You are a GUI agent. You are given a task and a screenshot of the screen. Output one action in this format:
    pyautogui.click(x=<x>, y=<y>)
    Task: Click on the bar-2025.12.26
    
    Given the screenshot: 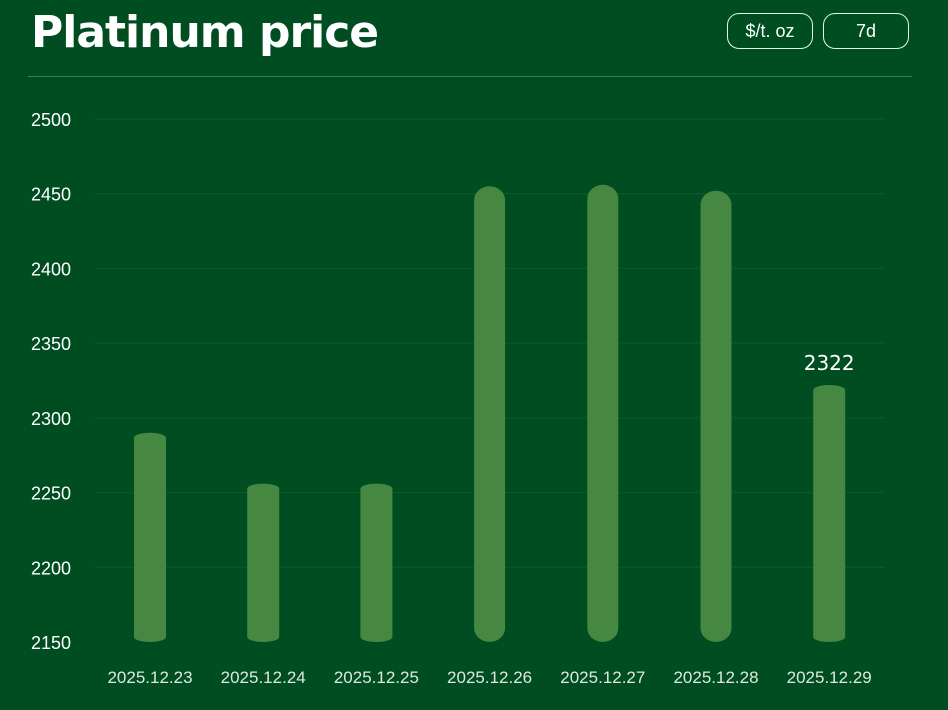 What is the action you would take?
    pyautogui.click(x=490, y=414)
    